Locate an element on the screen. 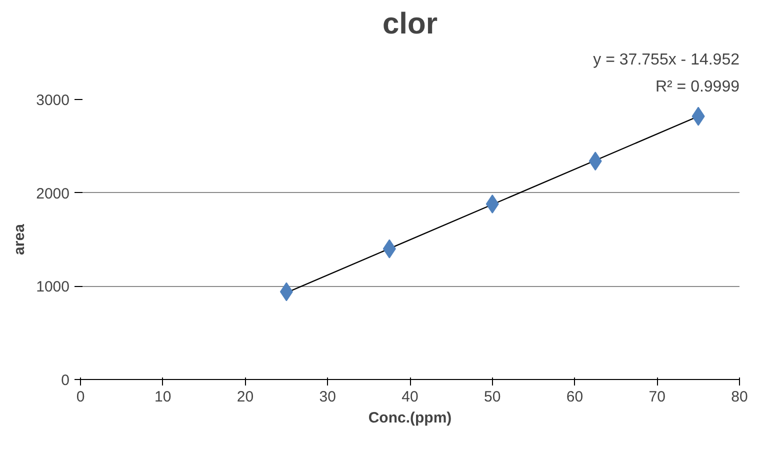 The image size is (779, 454). x-tick-label: 30 is located at coordinates (327, 397).